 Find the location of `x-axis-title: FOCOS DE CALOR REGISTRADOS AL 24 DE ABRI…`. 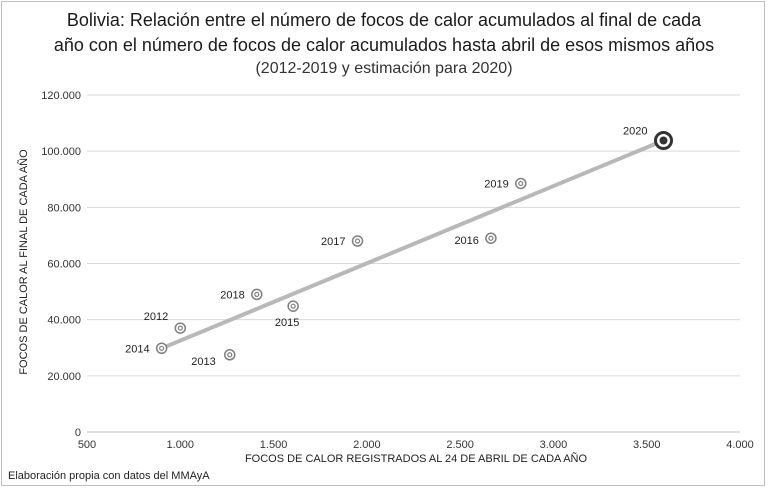

x-axis-title: FOCOS DE CALOR REGISTRADOS AL 24 DE ABRI… is located at coordinates (416, 458).